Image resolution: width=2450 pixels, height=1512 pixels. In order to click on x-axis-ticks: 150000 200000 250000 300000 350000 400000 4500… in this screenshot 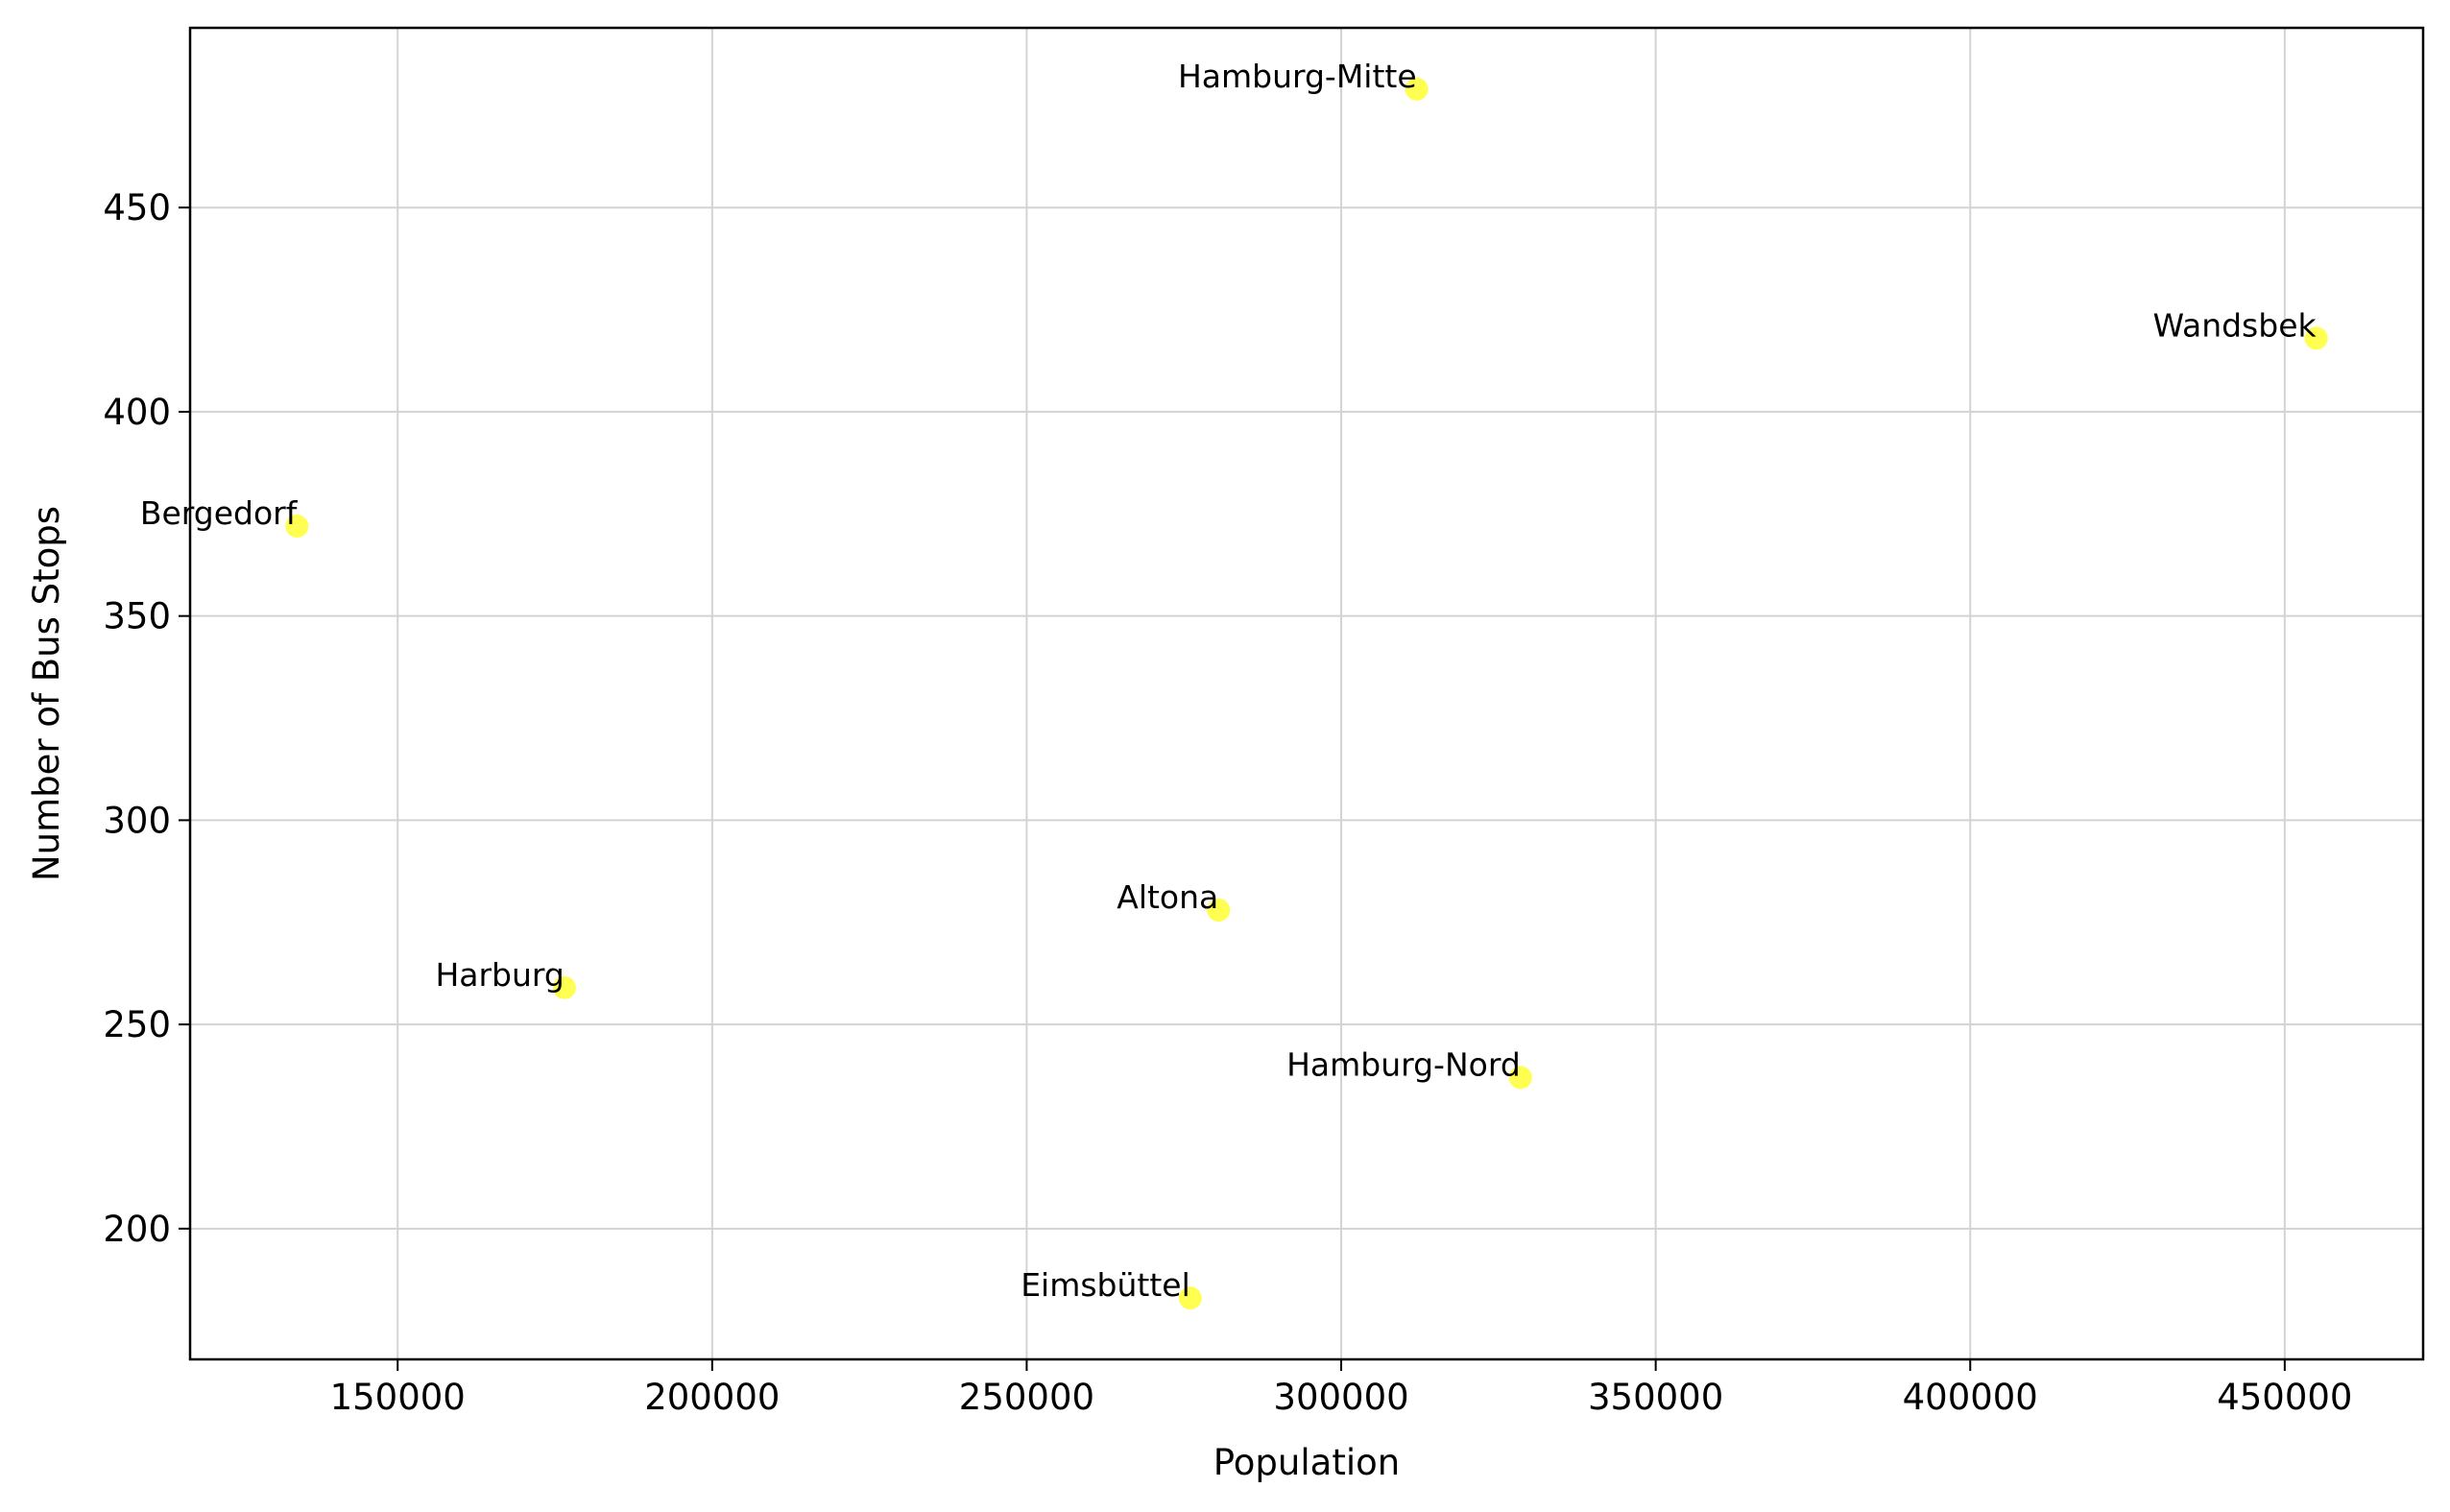, I will do `click(1341, 1388)`.